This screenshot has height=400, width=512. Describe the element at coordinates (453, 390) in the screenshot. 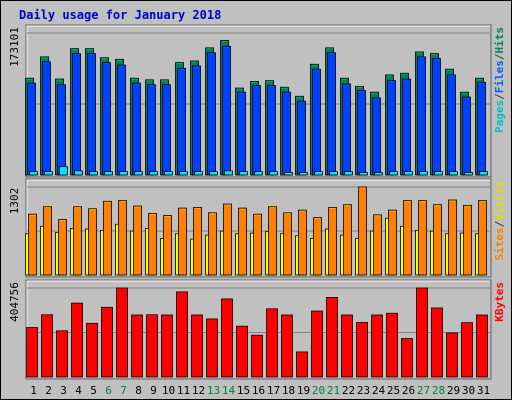

I see `x-tick-label: 29` at that location.